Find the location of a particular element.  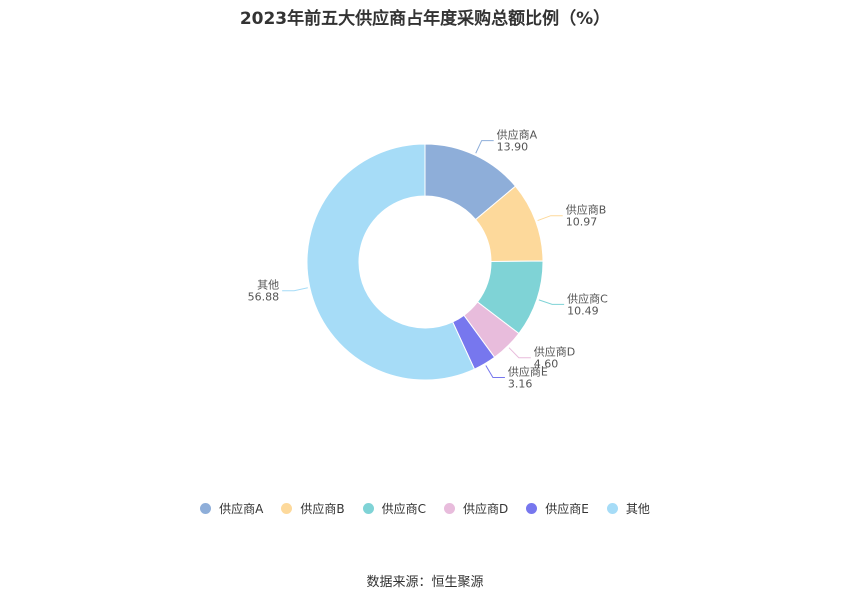

legend-item-6: 其他 is located at coordinates (628, 508).